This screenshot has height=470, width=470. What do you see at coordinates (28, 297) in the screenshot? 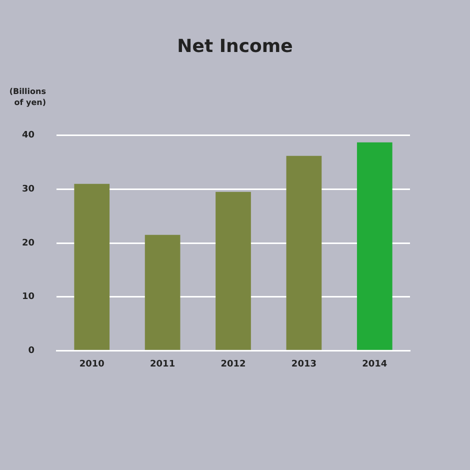
I see `y-tick-label: 10` at bounding box center [28, 297].